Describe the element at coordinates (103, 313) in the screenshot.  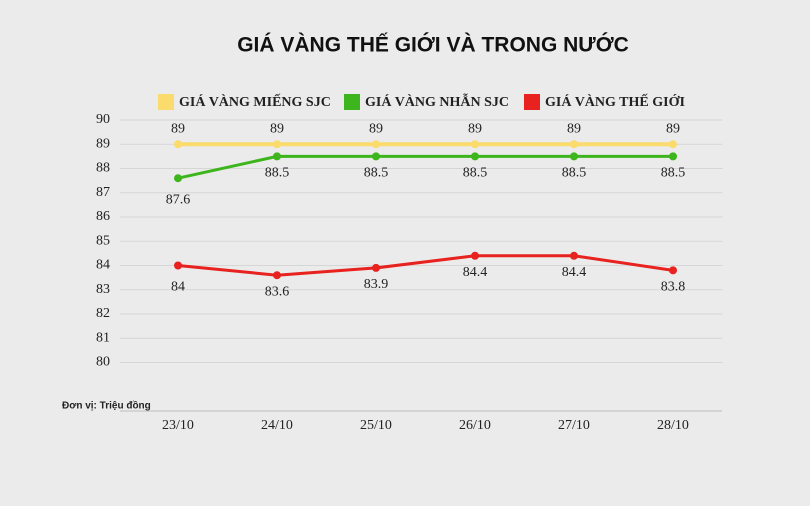
I see `y-tick-label: 82` at that location.